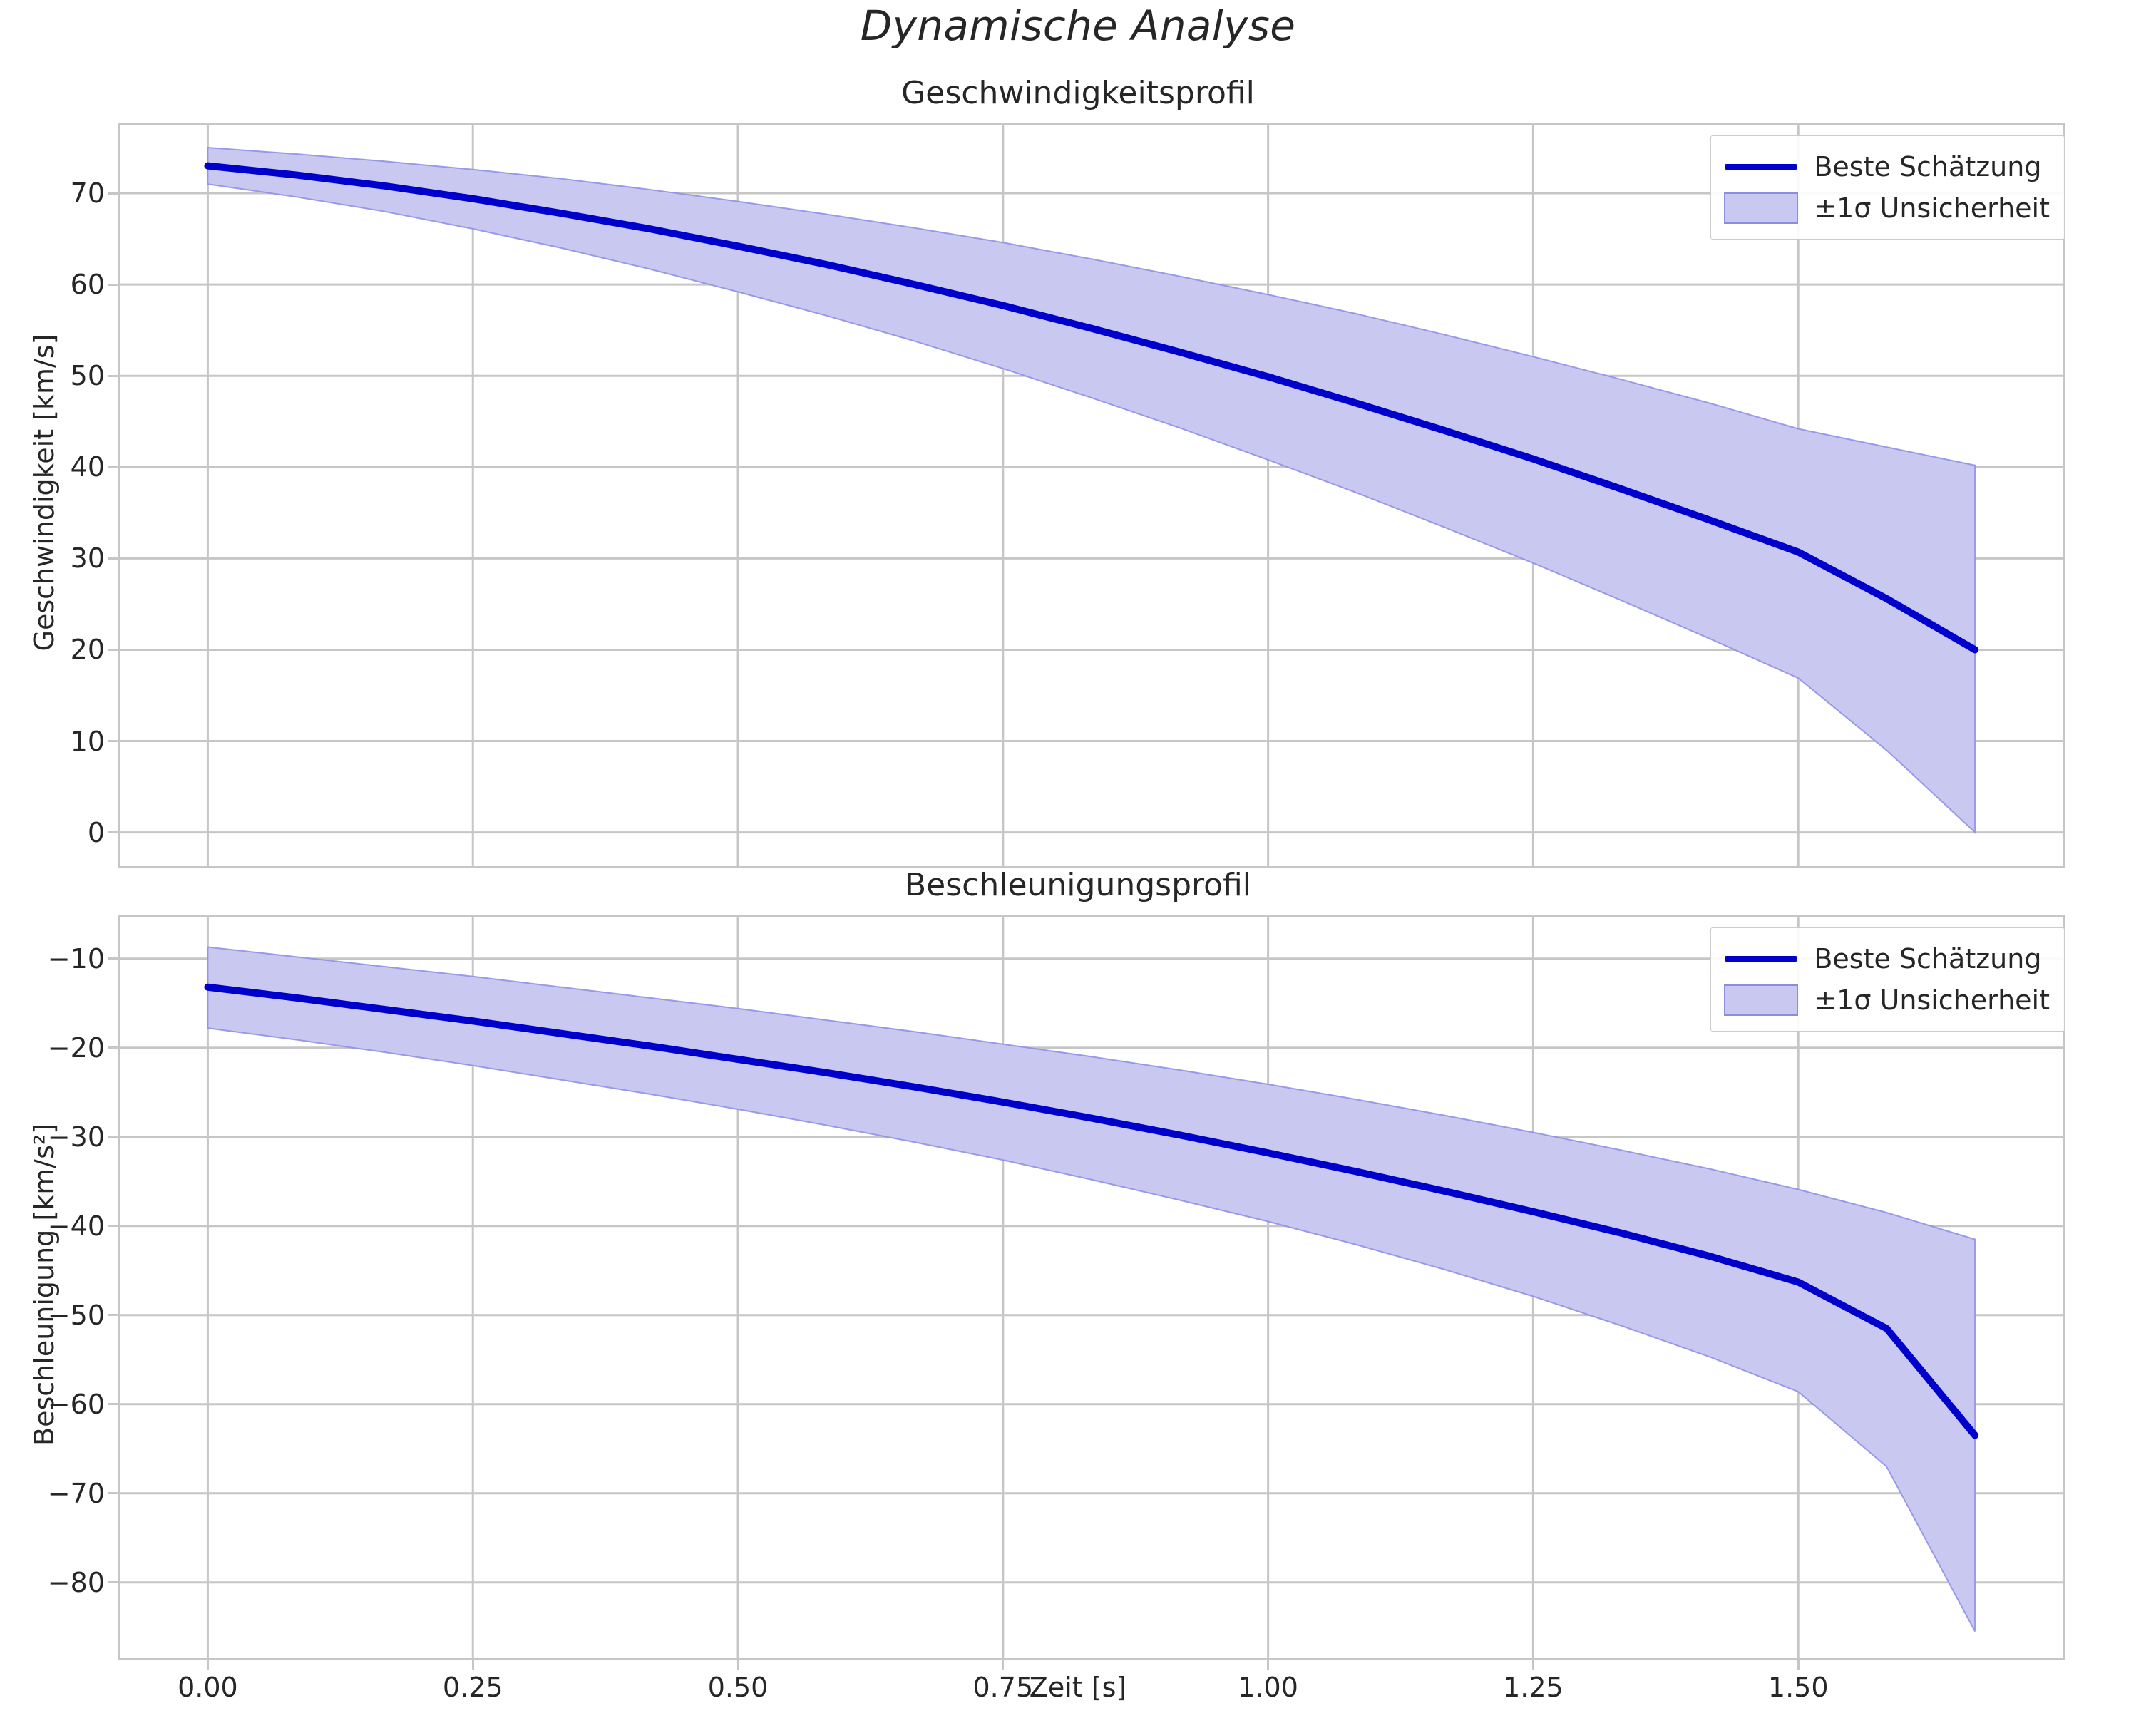 This screenshot has width=2156, height=1728. What do you see at coordinates (76, 1315) in the screenshot?
I see `y-tick-label: −50` at bounding box center [76, 1315].